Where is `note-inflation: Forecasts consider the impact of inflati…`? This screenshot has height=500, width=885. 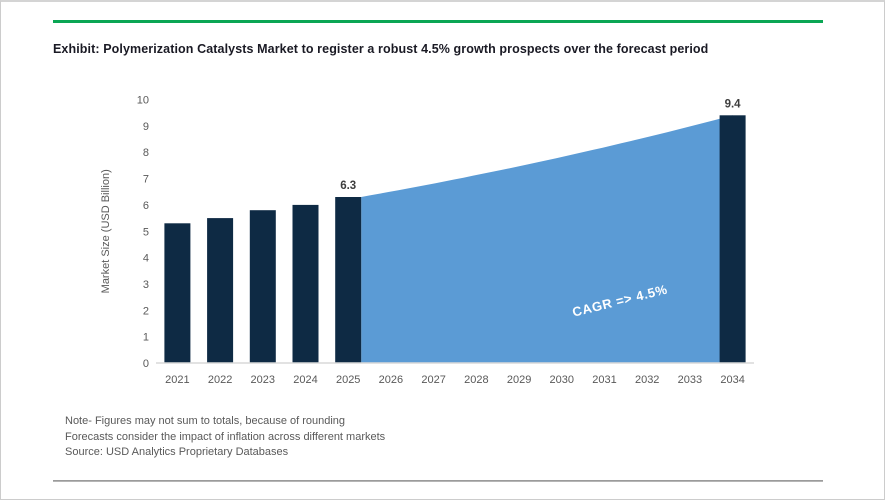 note-inflation: Forecasts consider the impact of inflati… is located at coordinates (225, 436).